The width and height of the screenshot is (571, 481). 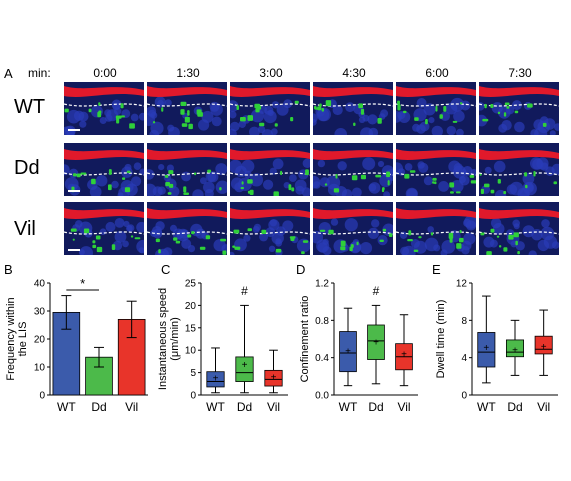 I want to click on panel-c-significance-mark: #, so click(x=244, y=291).